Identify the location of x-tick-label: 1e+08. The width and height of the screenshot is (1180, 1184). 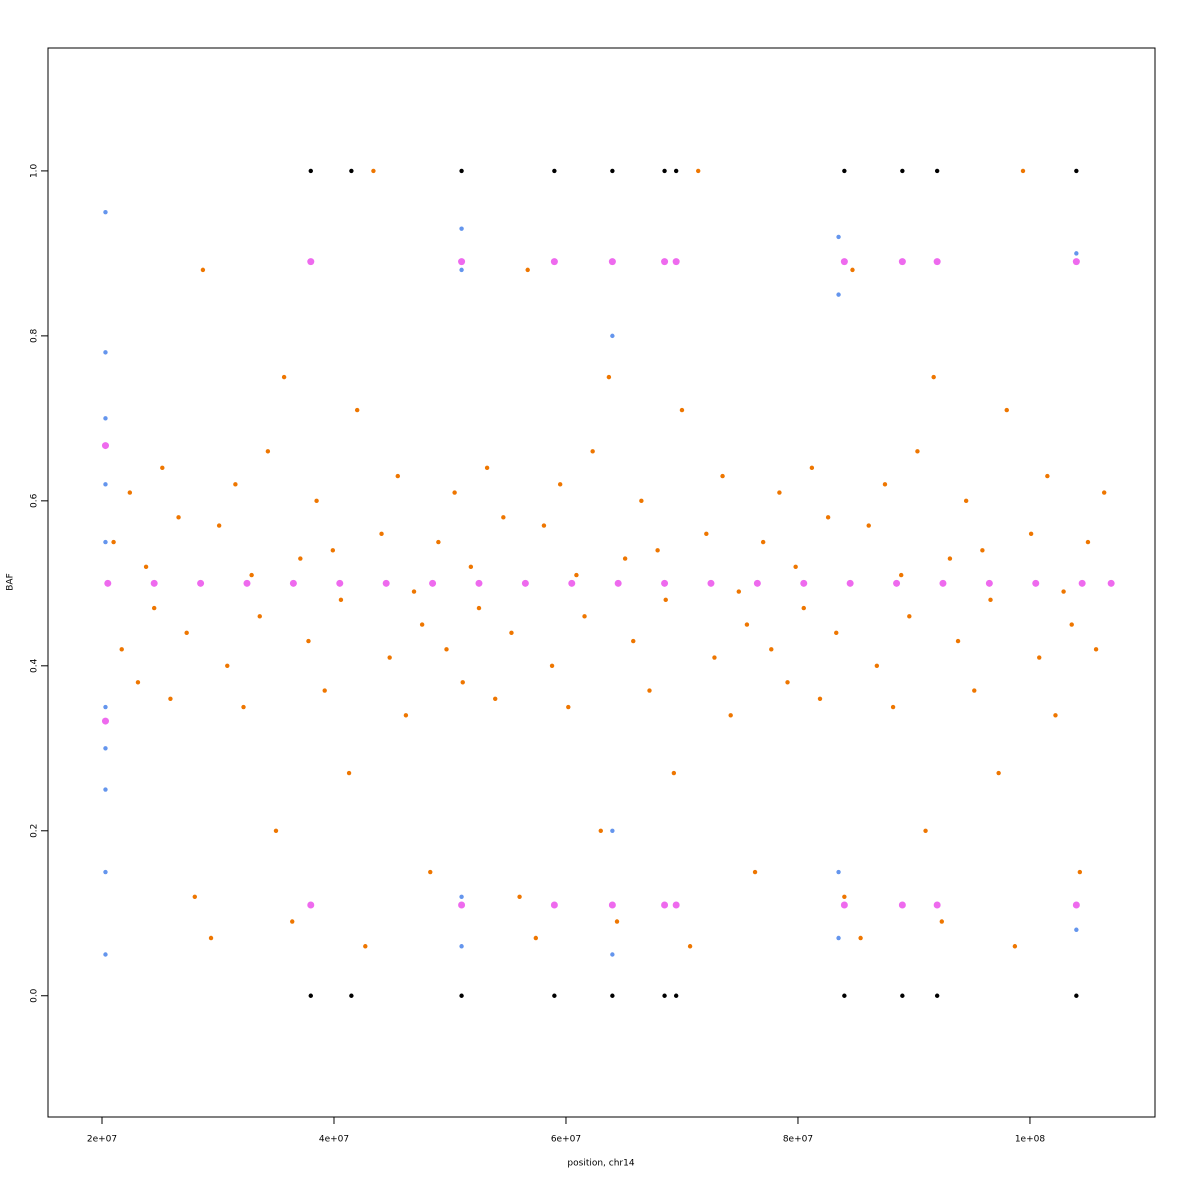
(1030, 1140).